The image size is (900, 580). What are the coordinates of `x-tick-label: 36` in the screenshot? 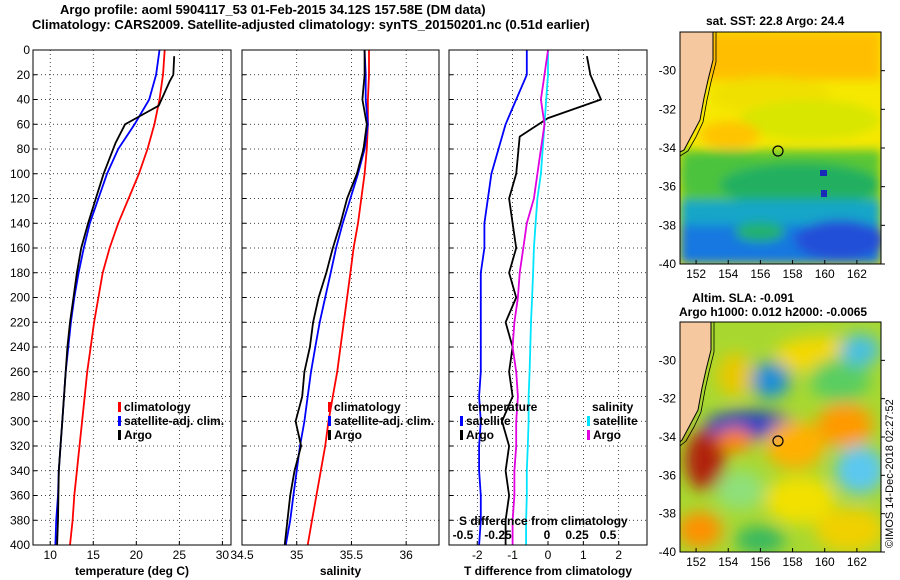 It's located at (406, 555).